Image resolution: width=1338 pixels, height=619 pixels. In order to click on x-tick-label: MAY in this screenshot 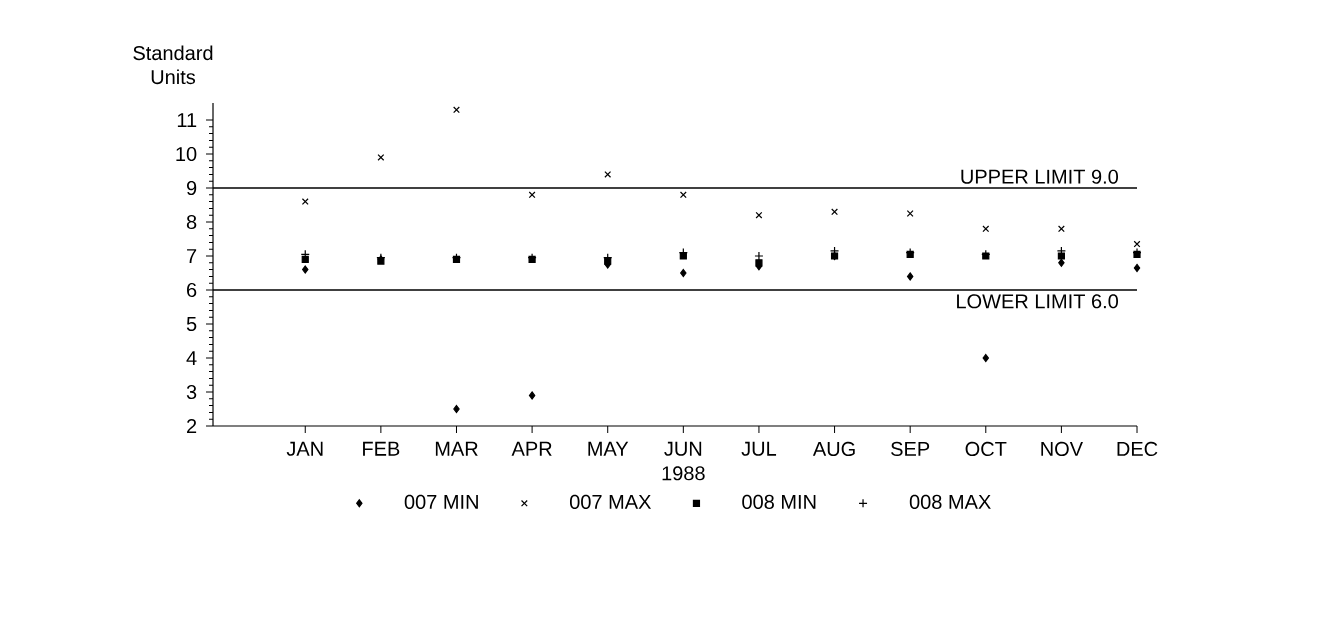, I will do `click(608, 448)`.